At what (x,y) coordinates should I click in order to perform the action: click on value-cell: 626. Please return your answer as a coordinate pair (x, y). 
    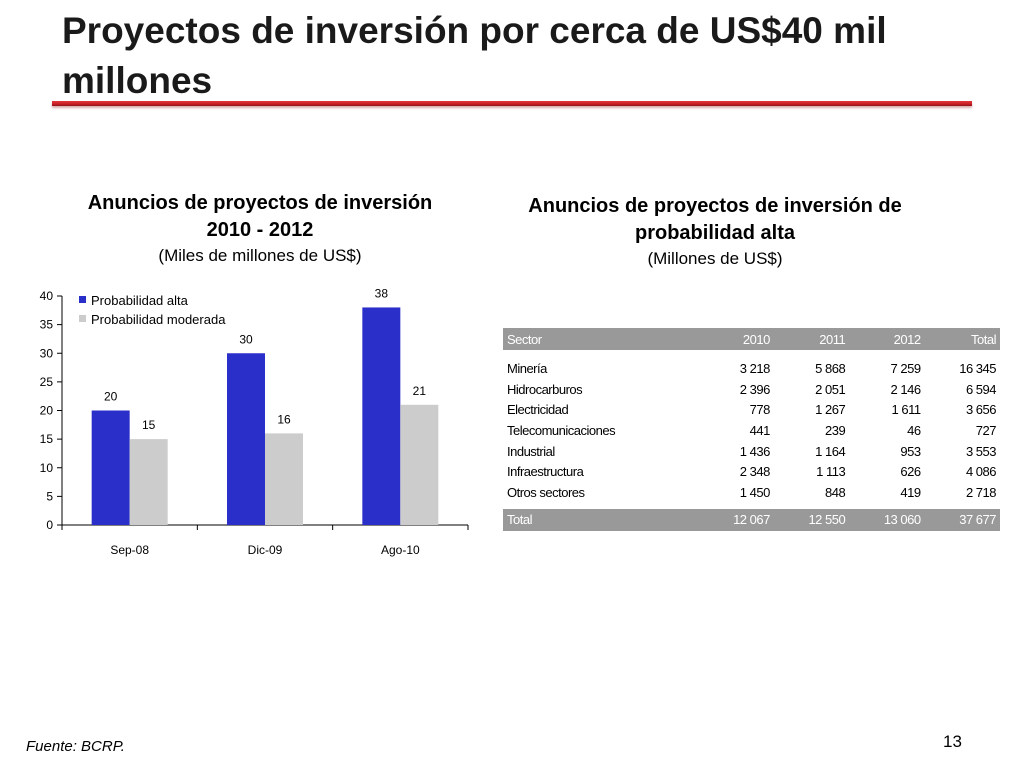
    Looking at the image, I should click on (910, 472).